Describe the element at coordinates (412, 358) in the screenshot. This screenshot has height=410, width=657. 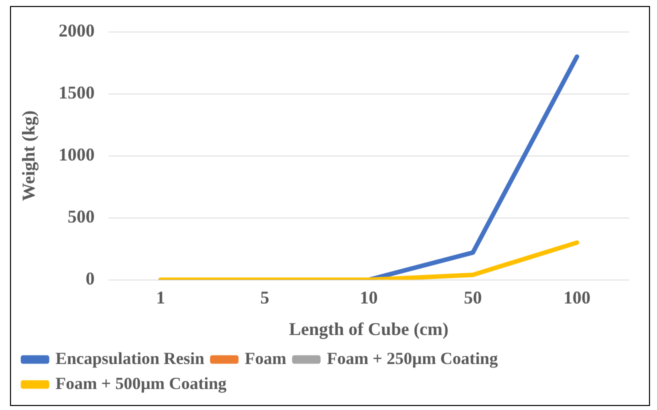
I see `legend-label: Foam + 250µm Coating` at that location.